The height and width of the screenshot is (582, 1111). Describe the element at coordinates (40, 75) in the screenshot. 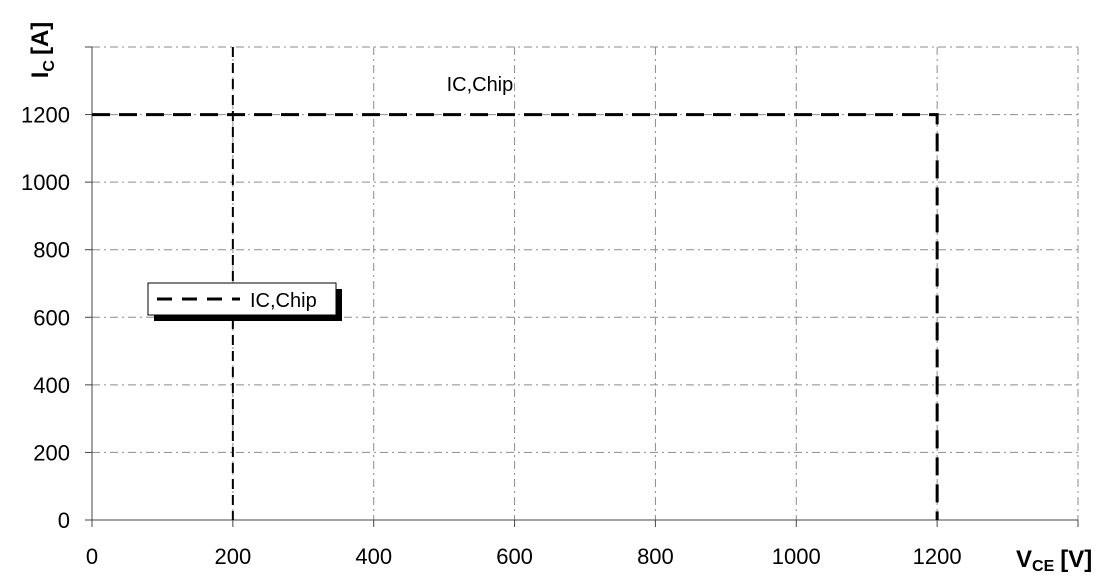

I see `y-axis-label-main: I` at that location.